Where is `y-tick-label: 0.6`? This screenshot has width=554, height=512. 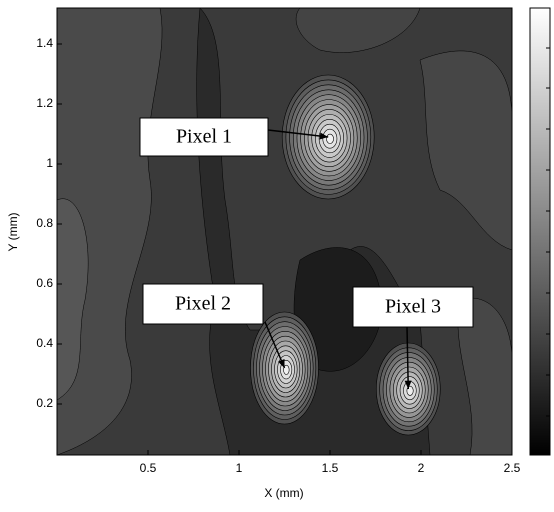
y-tick-label: 0.6 is located at coordinates (44, 283).